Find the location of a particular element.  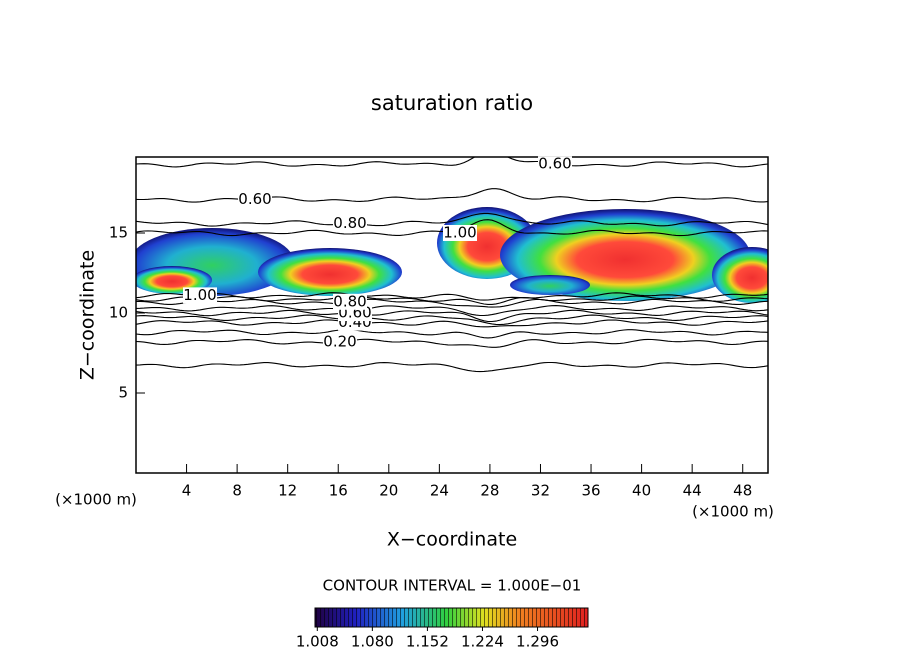

colorbar-frame is located at coordinates (451, 617).